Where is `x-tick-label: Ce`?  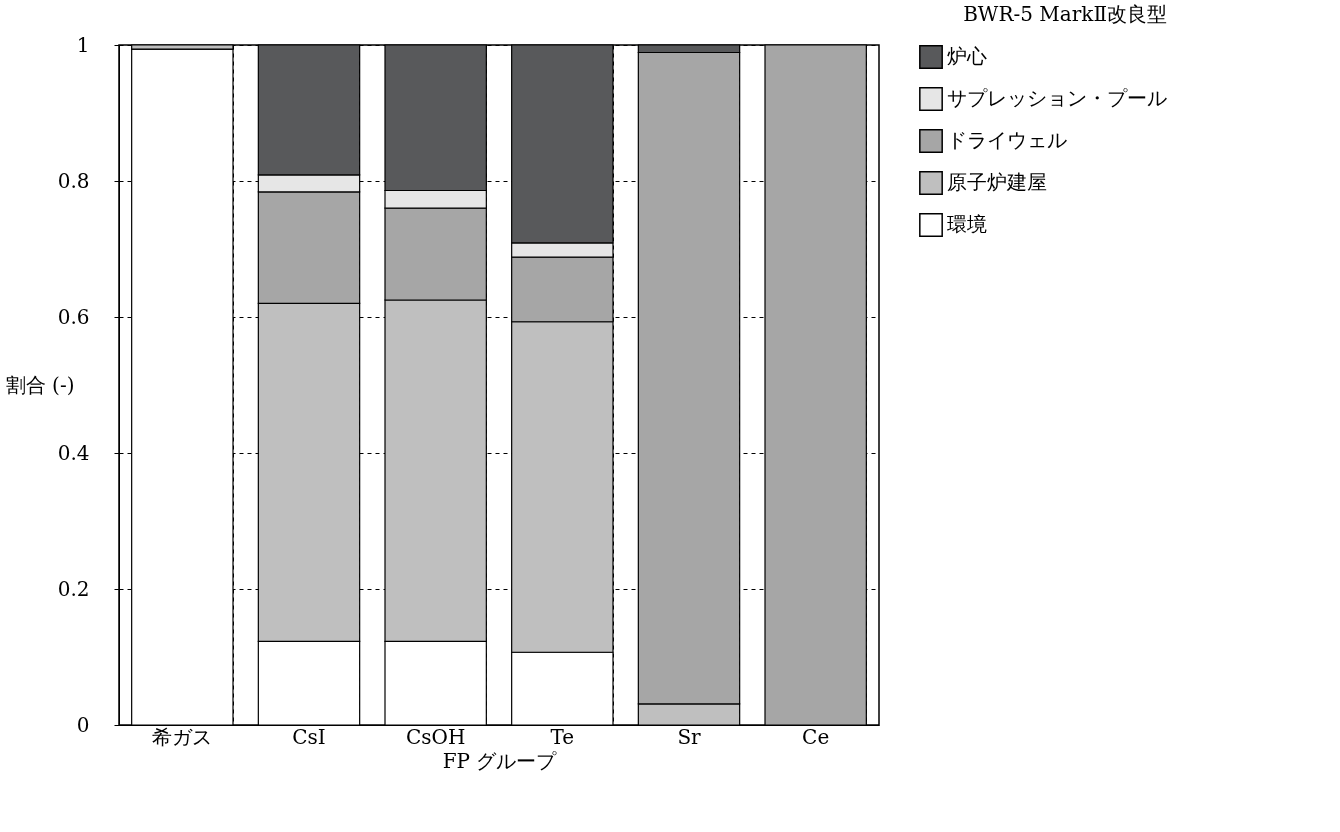 x-tick-label: Ce is located at coordinates (816, 736).